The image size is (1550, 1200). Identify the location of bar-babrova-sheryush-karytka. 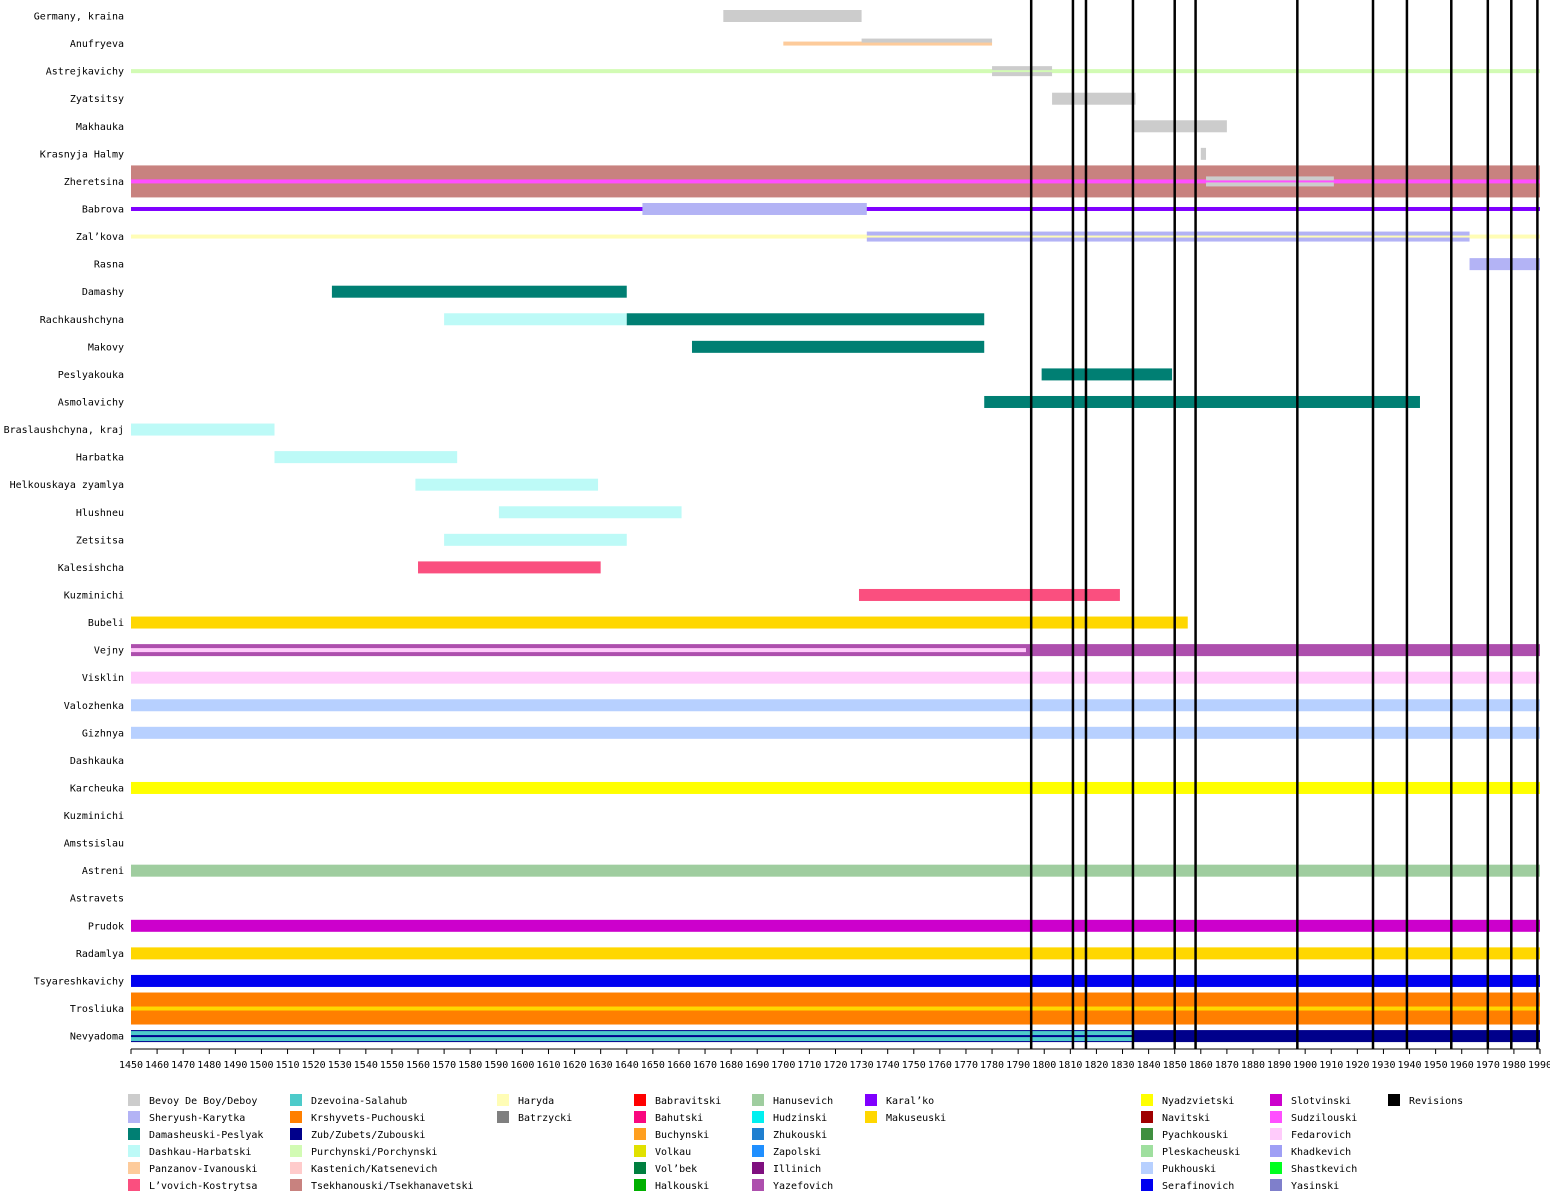
(754, 208).